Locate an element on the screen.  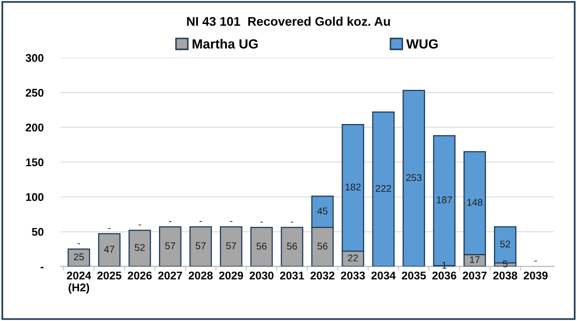
x-tick-label: 2032 is located at coordinates (322, 276).